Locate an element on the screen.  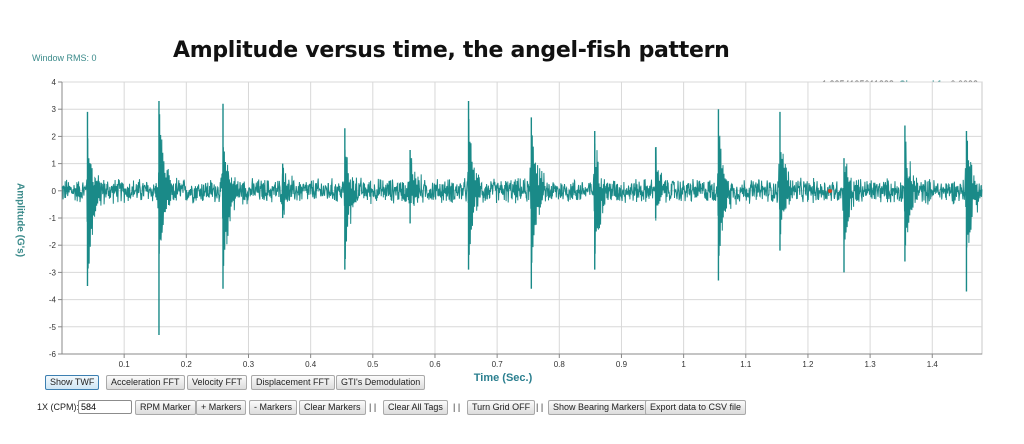
y-tick-label: 1 is located at coordinates (54, 164).